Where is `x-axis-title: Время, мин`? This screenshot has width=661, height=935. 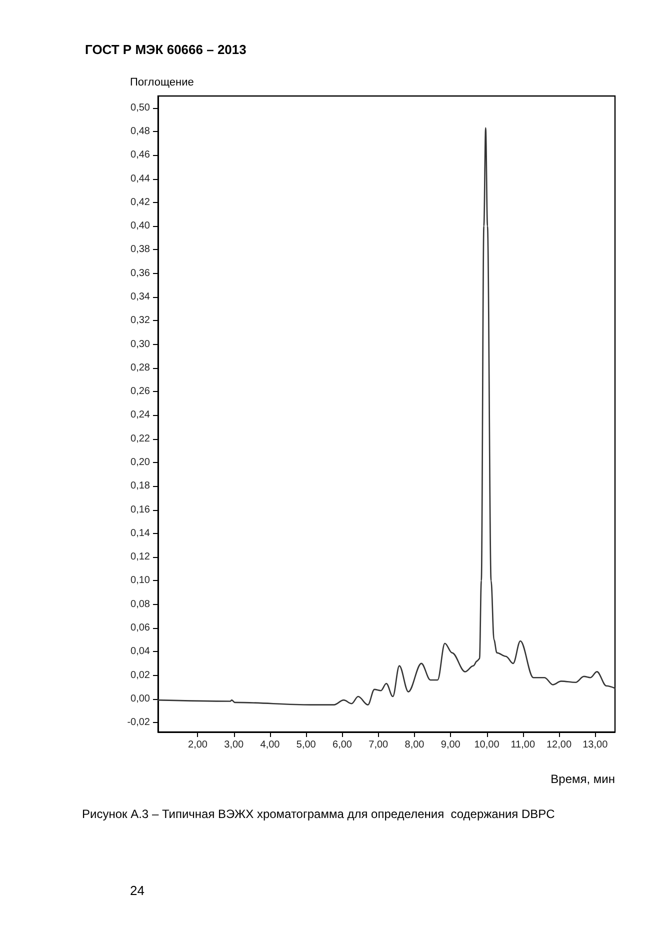
x-axis-title: Время, мин is located at coordinates (583, 779).